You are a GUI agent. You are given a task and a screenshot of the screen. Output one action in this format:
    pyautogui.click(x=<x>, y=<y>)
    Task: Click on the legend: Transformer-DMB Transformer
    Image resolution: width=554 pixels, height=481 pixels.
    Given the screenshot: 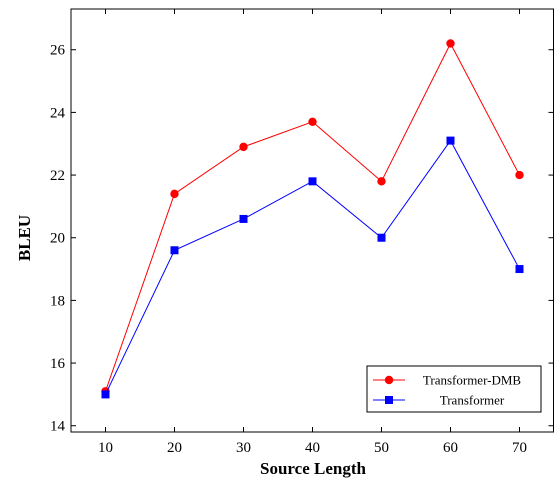 What is the action you would take?
    pyautogui.click(x=454, y=389)
    